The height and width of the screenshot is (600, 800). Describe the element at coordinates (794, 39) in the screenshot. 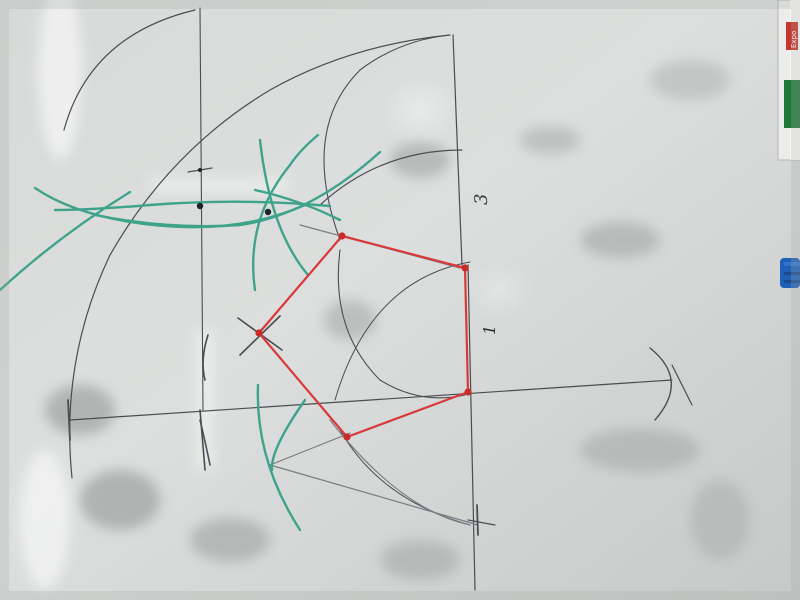

I see `marker-brand-label: Expo` at that location.